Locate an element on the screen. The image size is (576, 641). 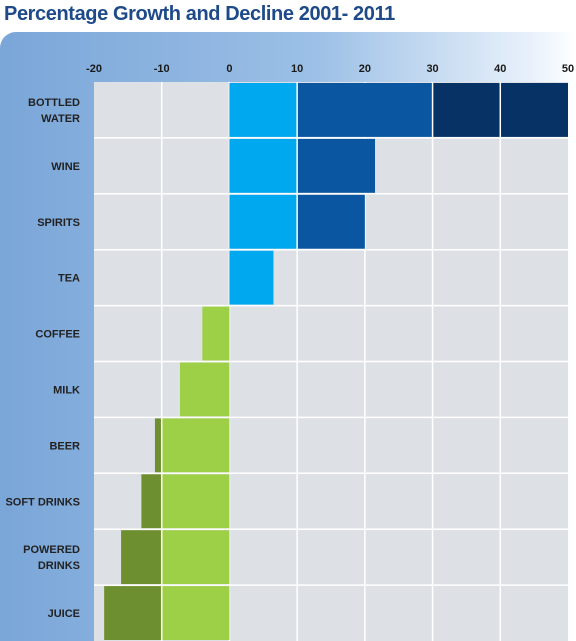
category-label-4-0: COFFEE is located at coordinates (57, 335).